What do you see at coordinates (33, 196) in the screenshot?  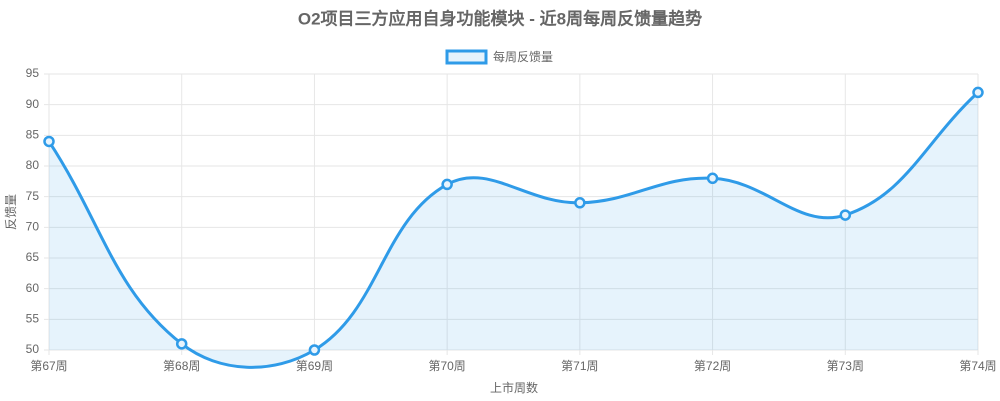 I see `y-tick-label: 75` at bounding box center [33, 196].